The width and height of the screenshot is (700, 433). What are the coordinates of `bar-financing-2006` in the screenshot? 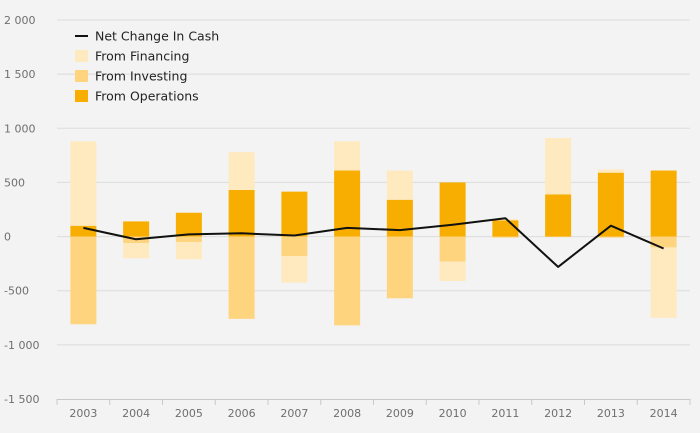 It's located at (241, 171).